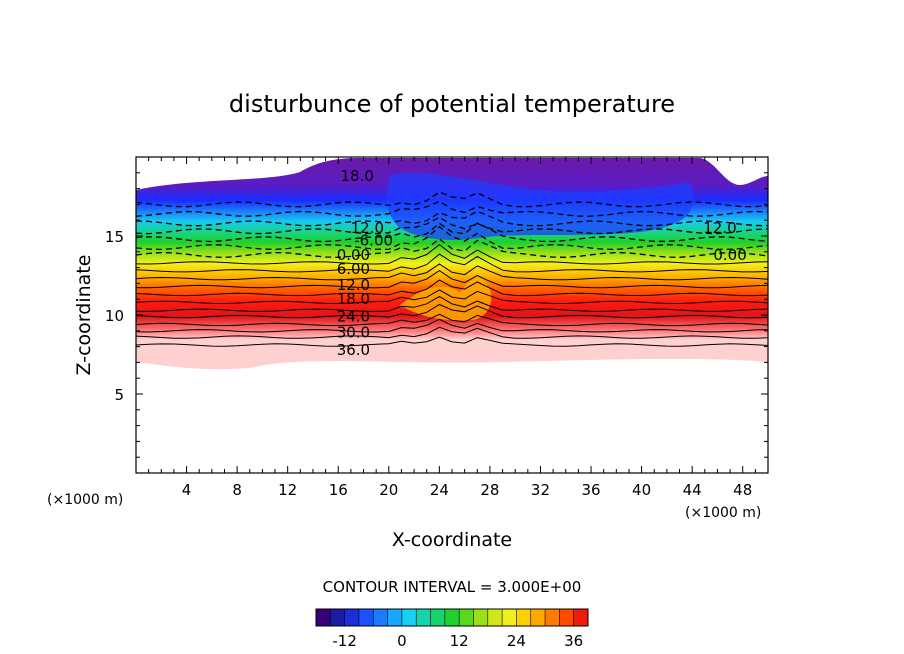  I want to click on x-tick-label: 20, so click(388, 490).